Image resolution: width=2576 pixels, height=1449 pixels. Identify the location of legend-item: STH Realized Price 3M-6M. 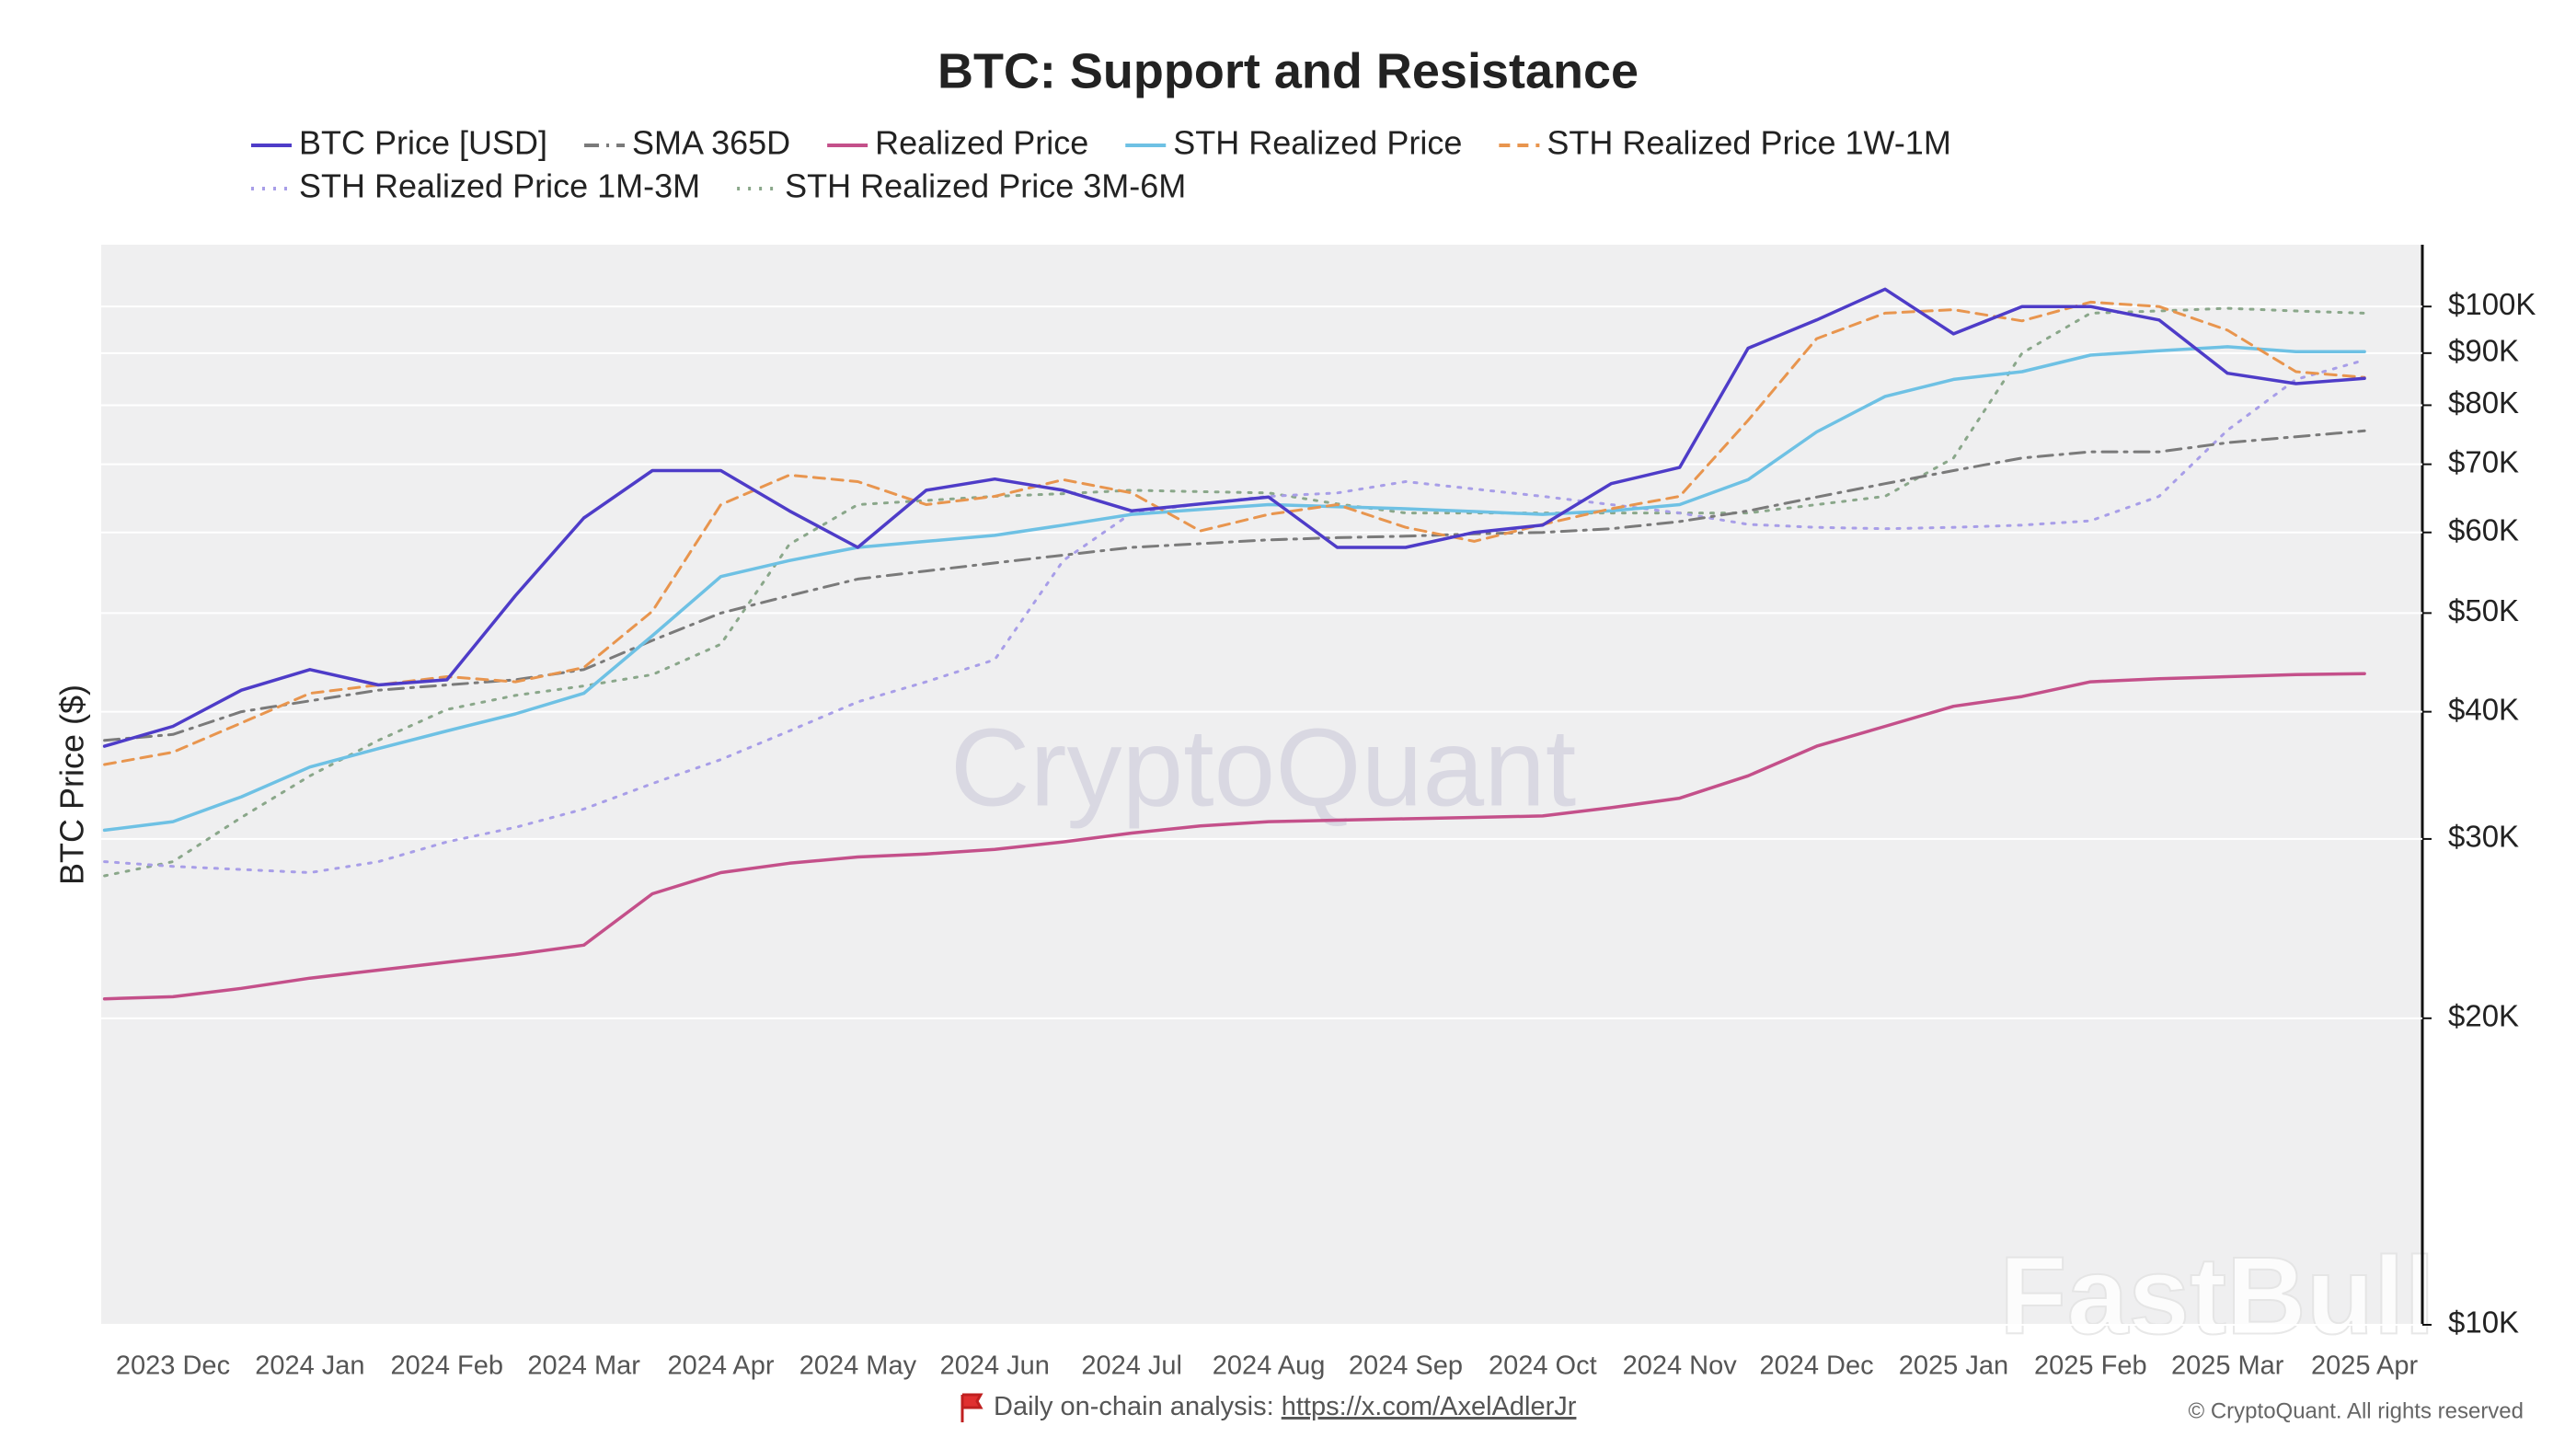
(961, 186).